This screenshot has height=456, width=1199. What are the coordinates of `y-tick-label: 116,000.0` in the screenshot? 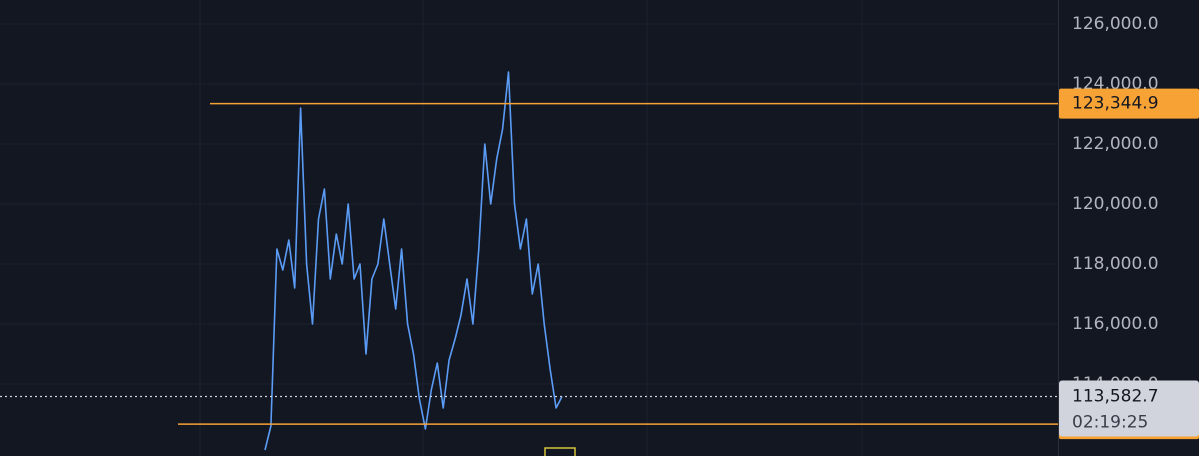 It's located at (1115, 324).